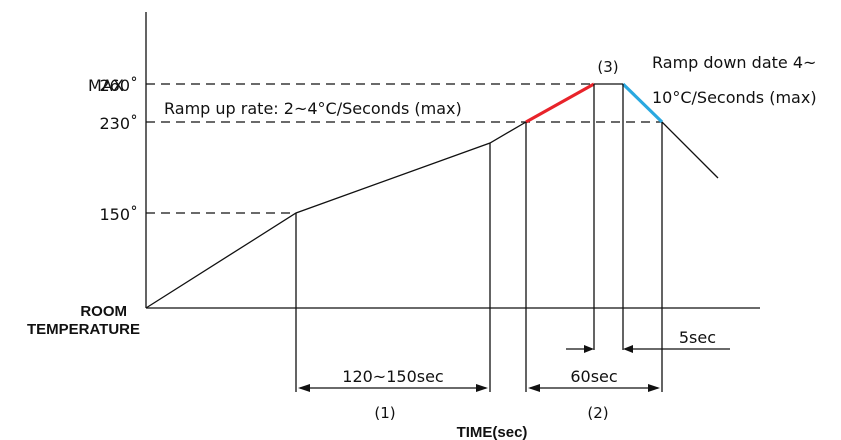 The width and height of the screenshot is (841, 440). I want to click on temp-label-150: 150˚, so click(118, 214).